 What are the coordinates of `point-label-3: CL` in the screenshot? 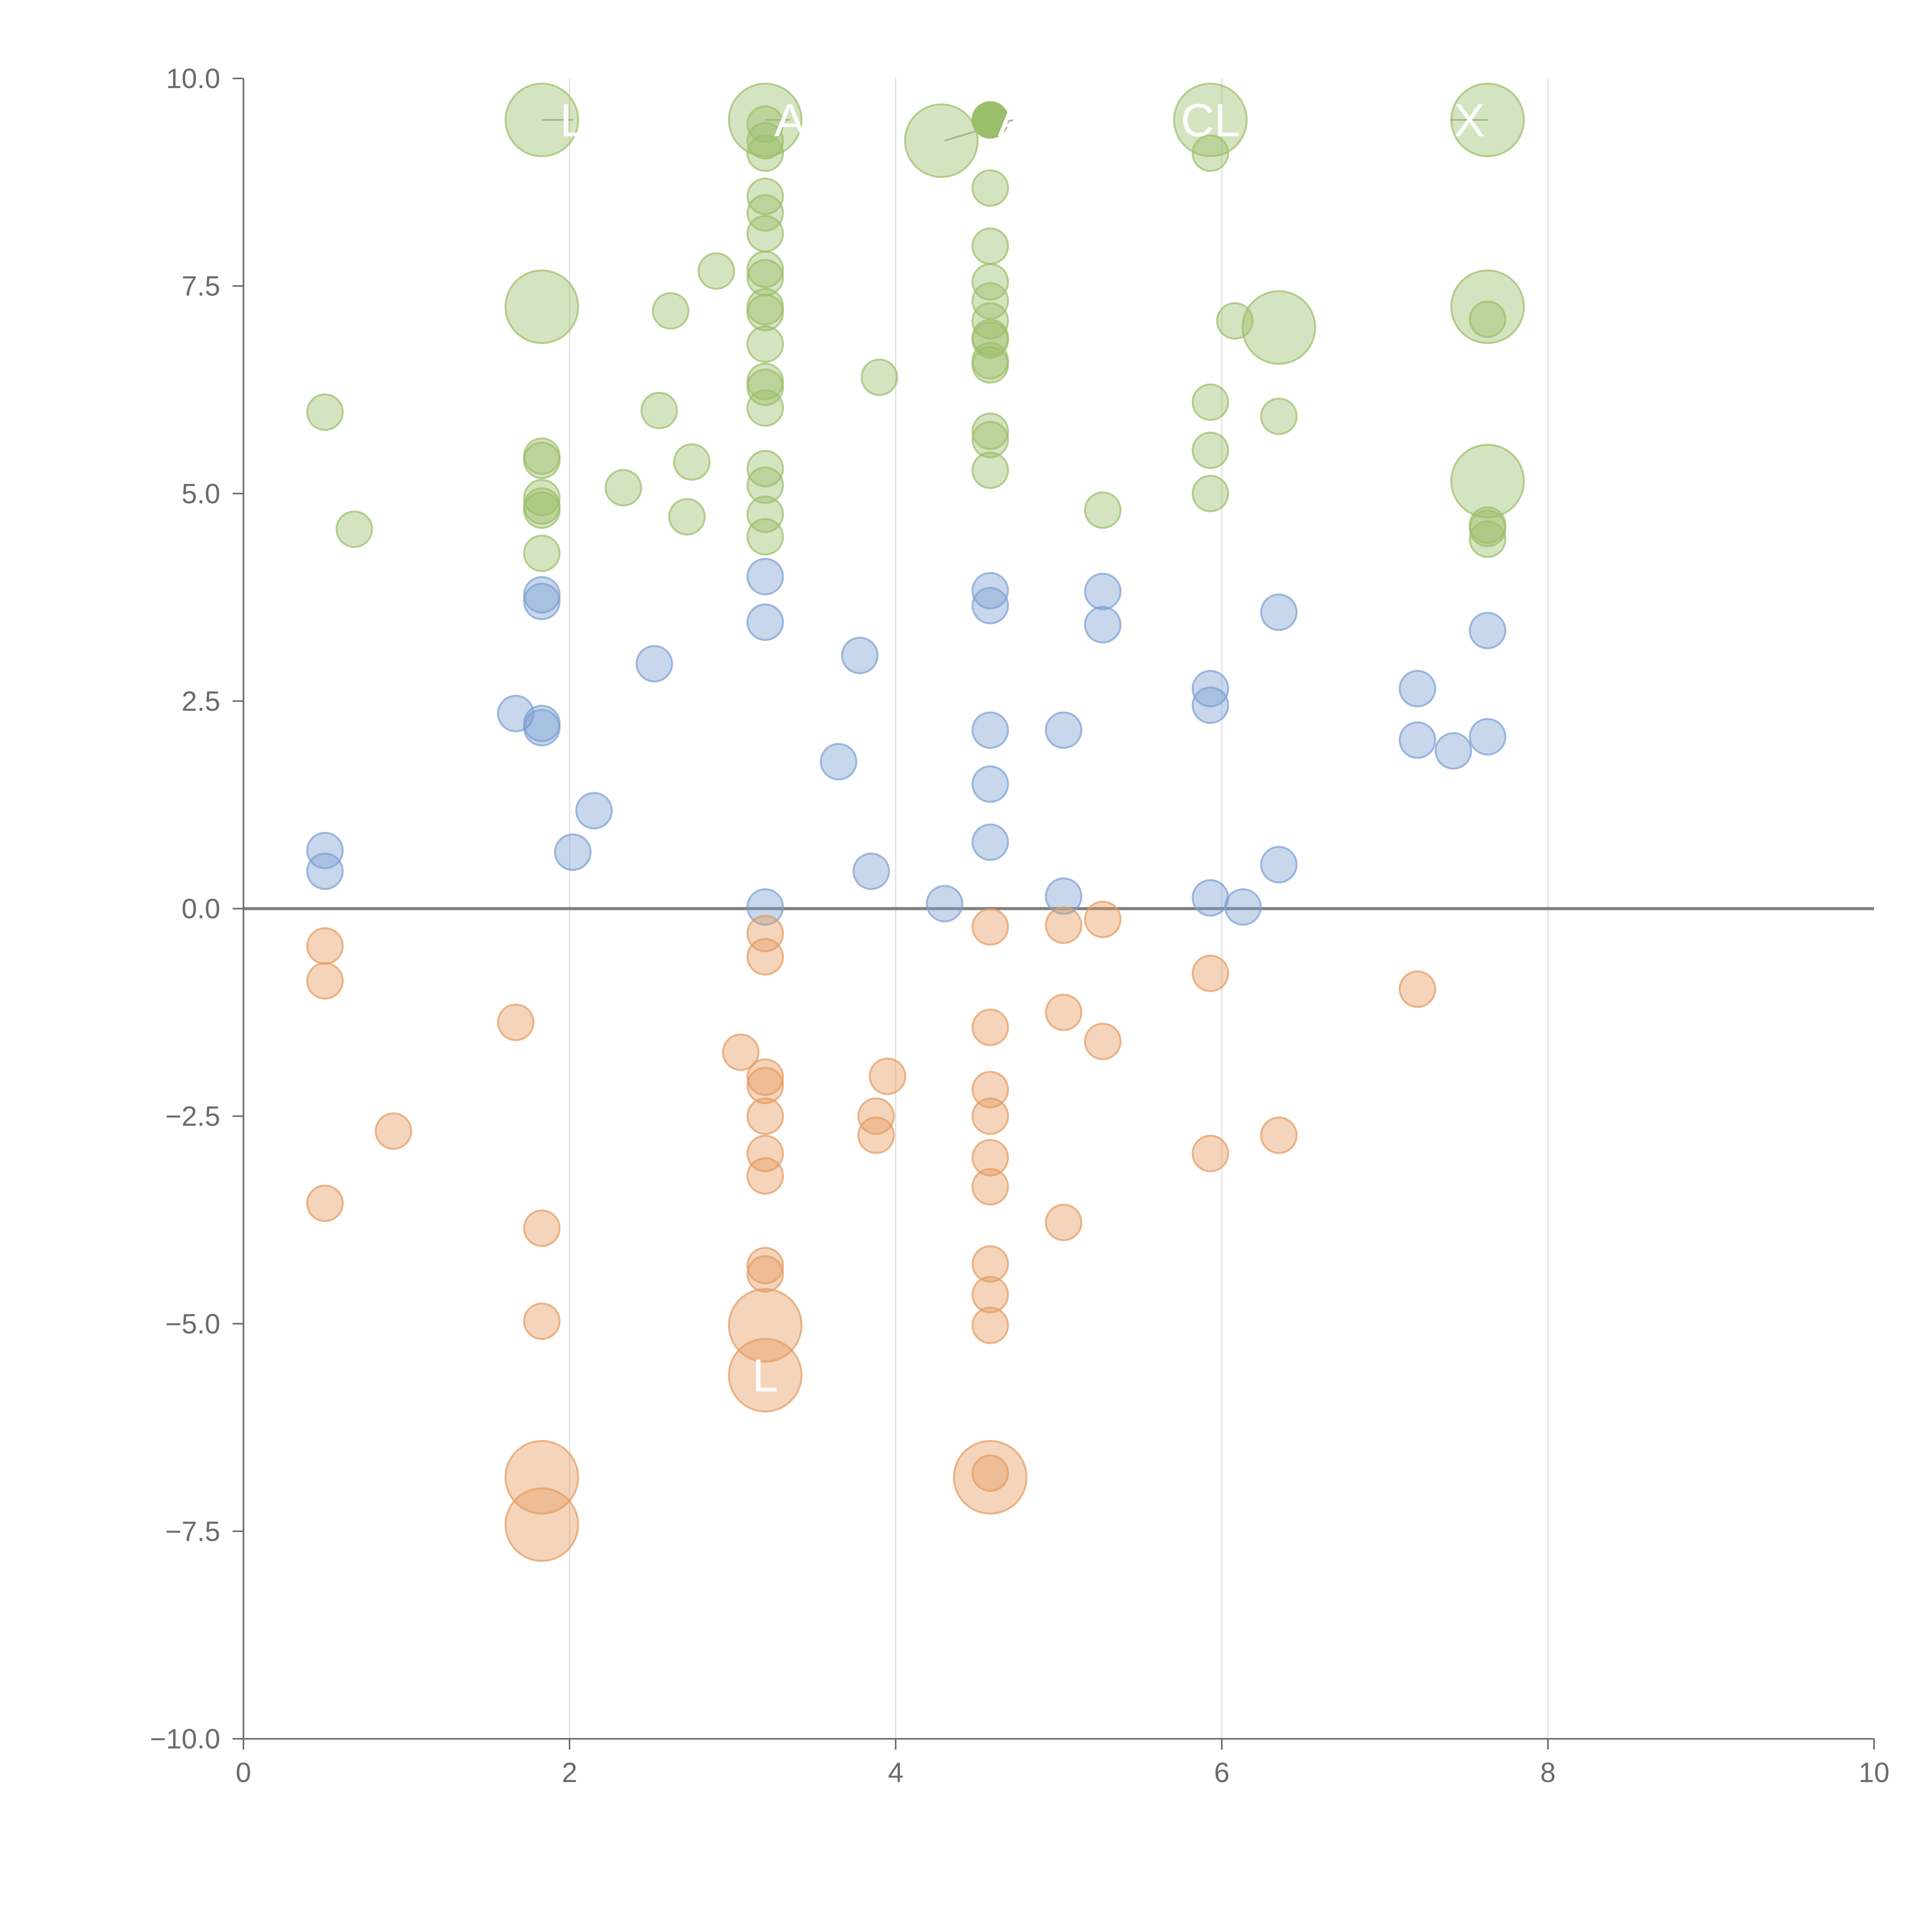 It's located at (1211, 120).